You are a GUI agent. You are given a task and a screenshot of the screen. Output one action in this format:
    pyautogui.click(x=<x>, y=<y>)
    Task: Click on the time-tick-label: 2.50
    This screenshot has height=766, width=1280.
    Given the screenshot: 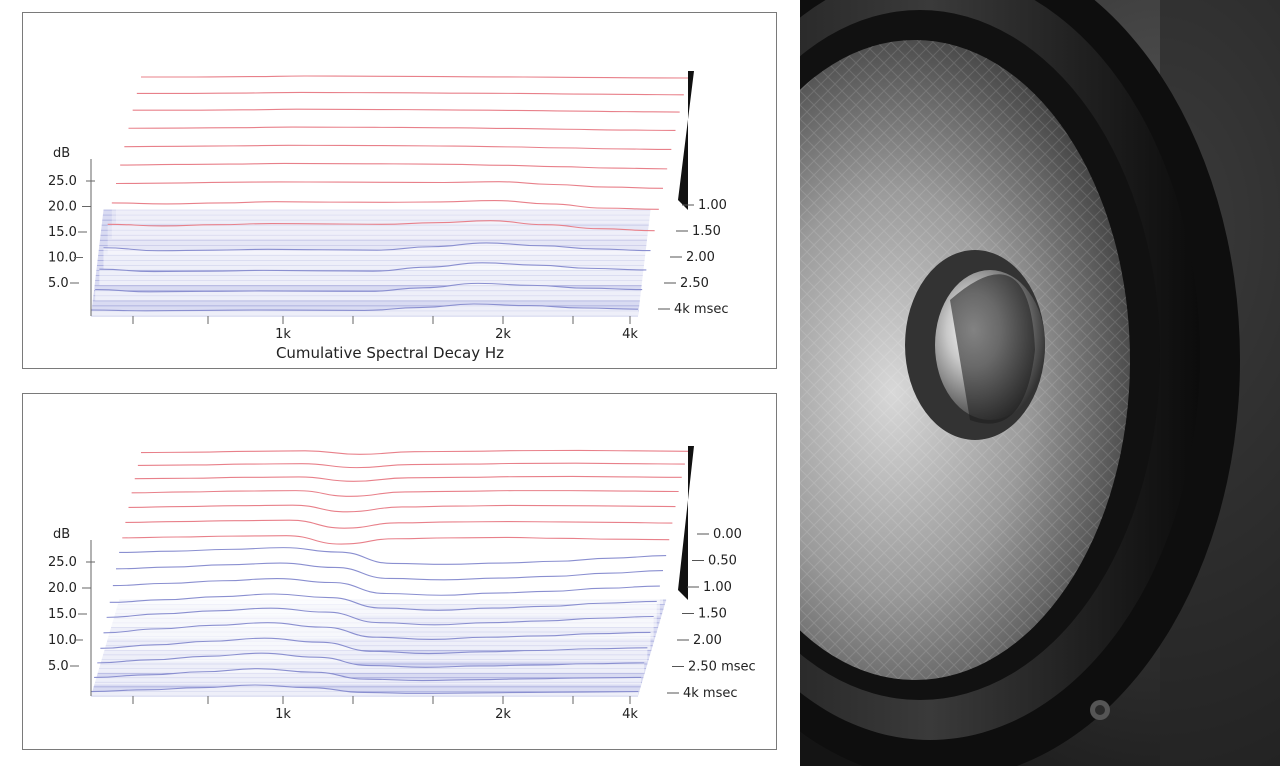 What is the action you would take?
    pyautogui.click(x=694, y=283)
    